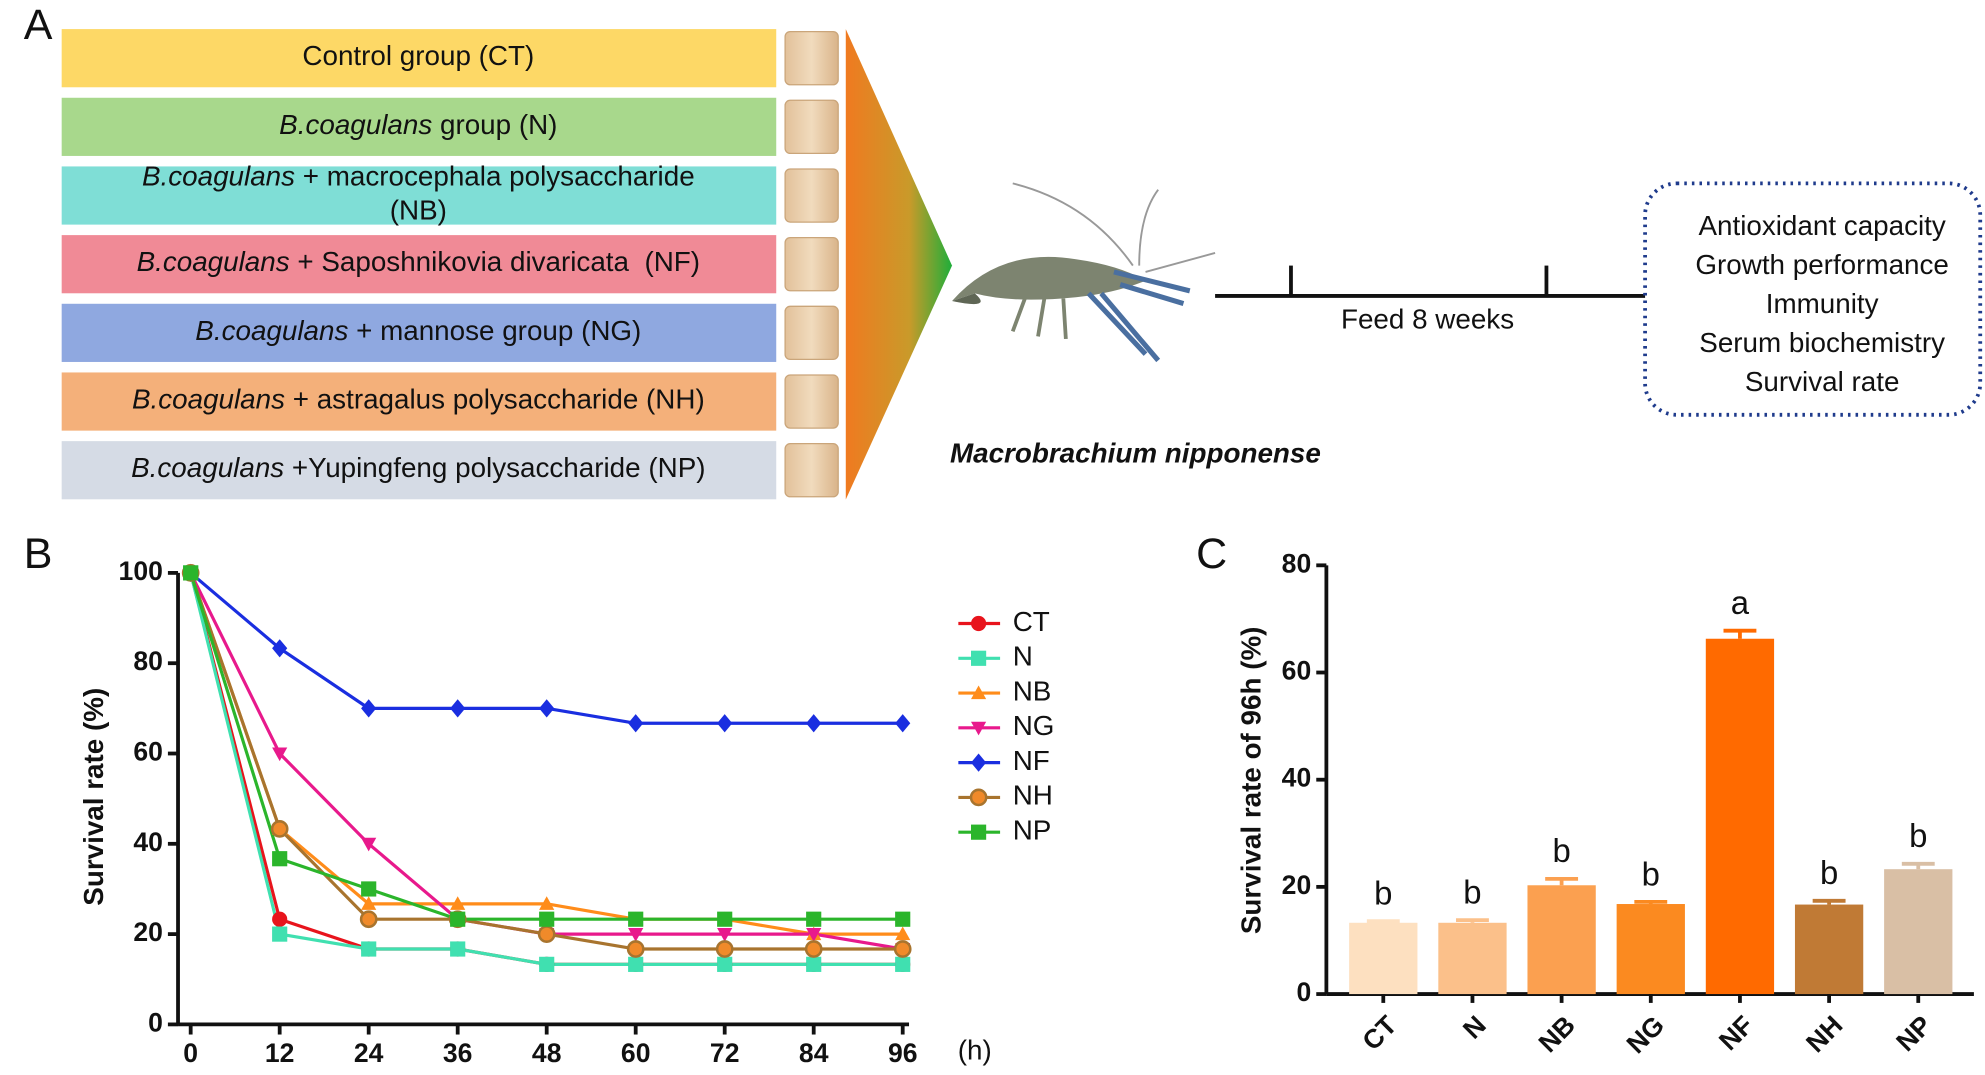 This screenshot has height=1075, width=1985. What do you see at coordinates (1824, 1034) in the screenshot?
I see `x-tick-label: NH` at bounding box center [1824, 1034].